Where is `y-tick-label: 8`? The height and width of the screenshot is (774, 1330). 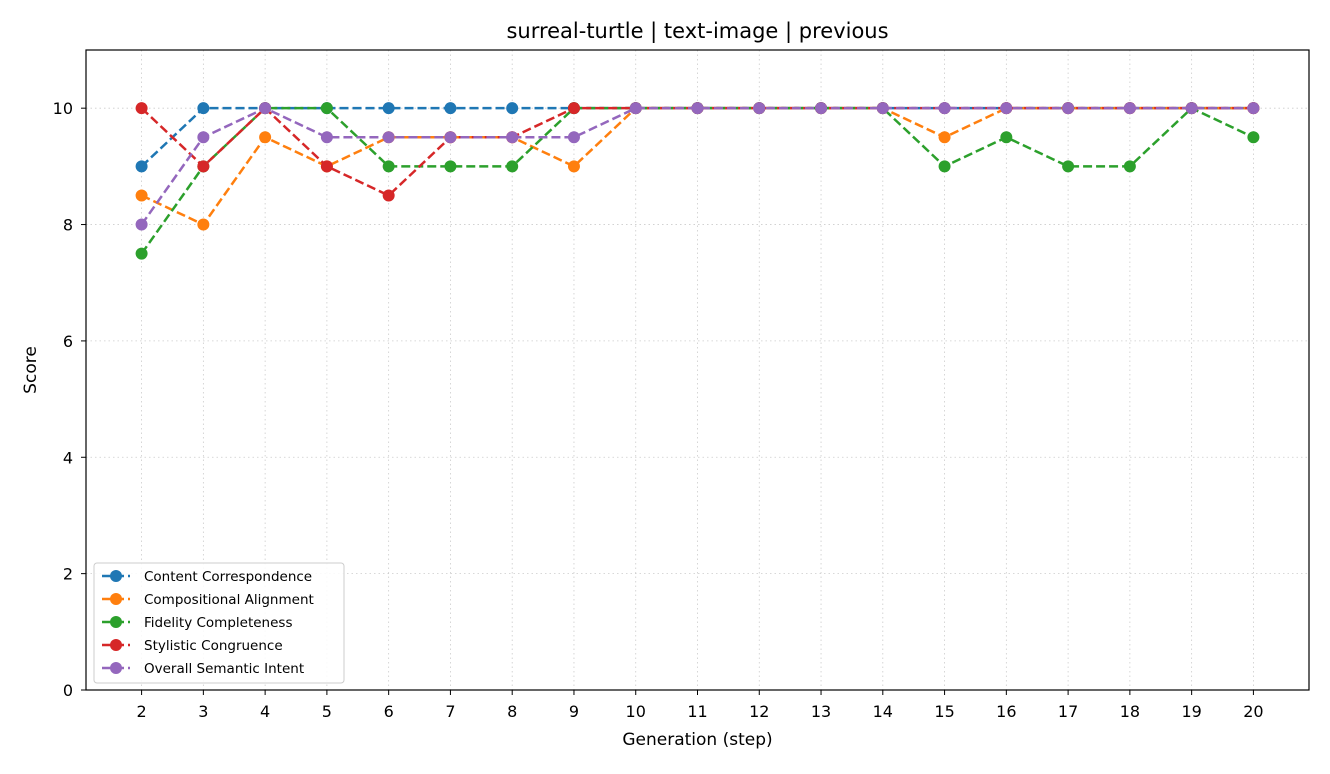 y-tick-label: 8 is located at coordinates (68, 225).